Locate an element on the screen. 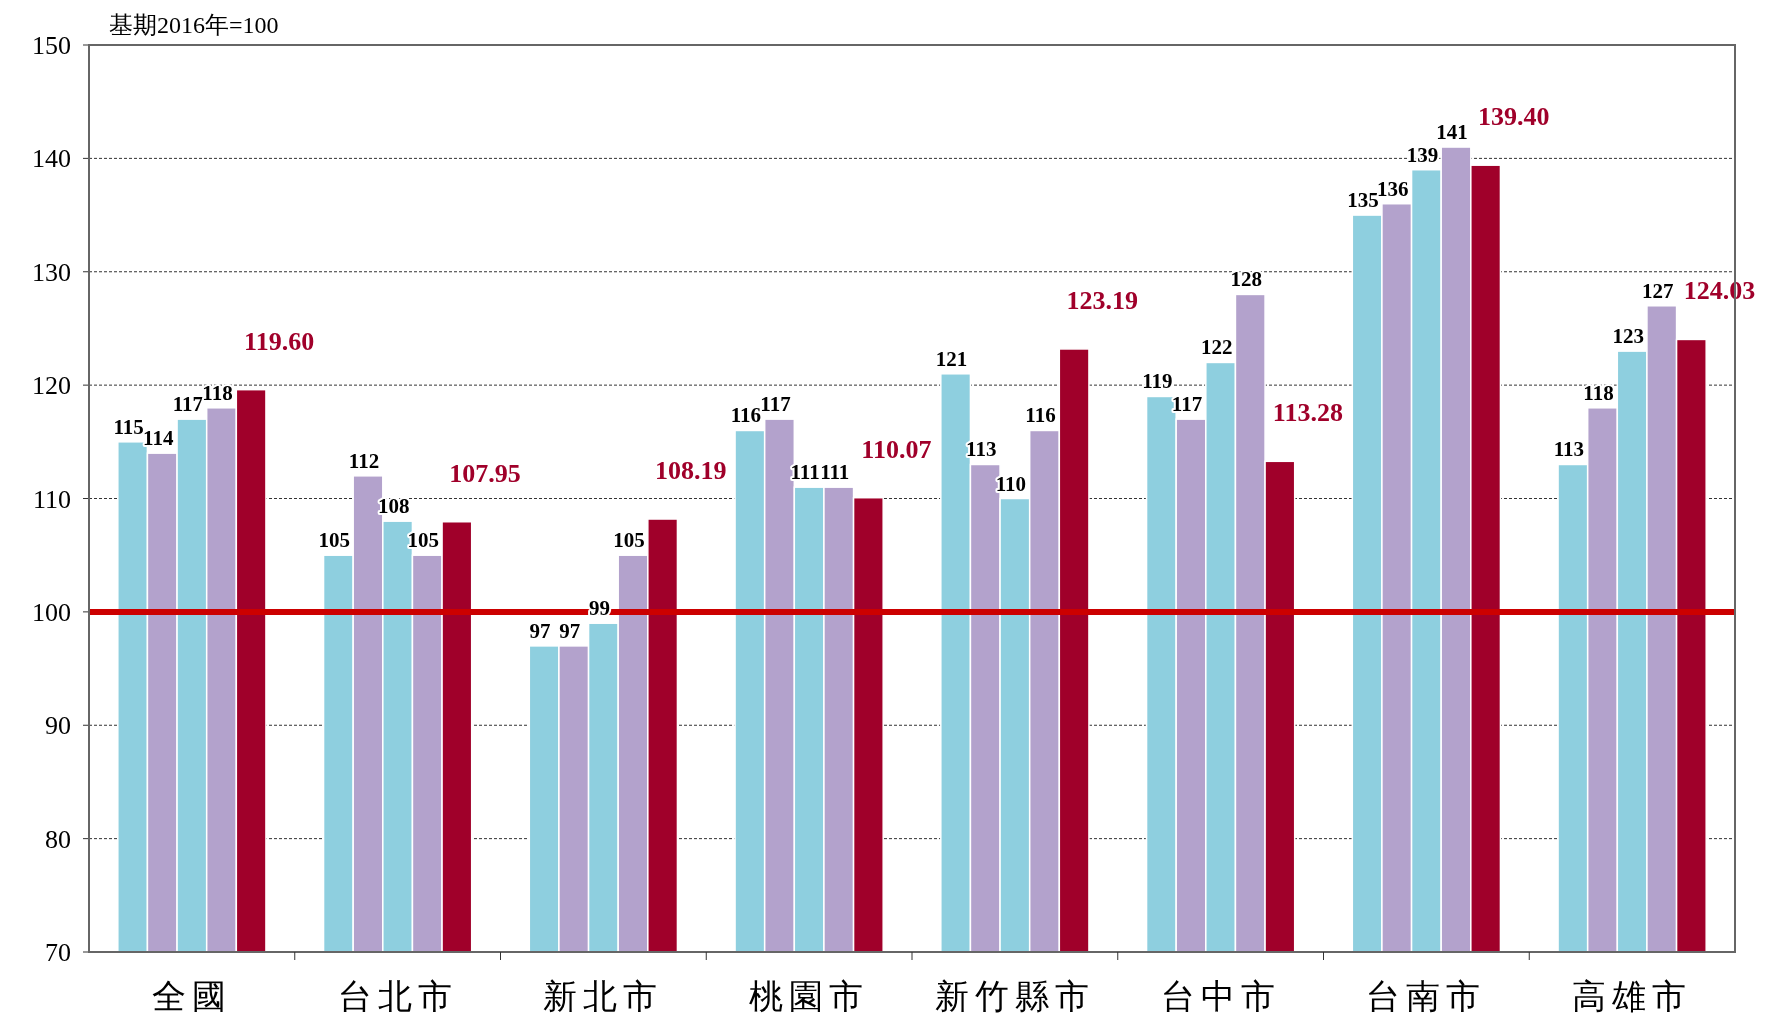 The width and height of the screenshot is (1787, 1021). y-tick-label: 70 is located at coordinates (58, 952).